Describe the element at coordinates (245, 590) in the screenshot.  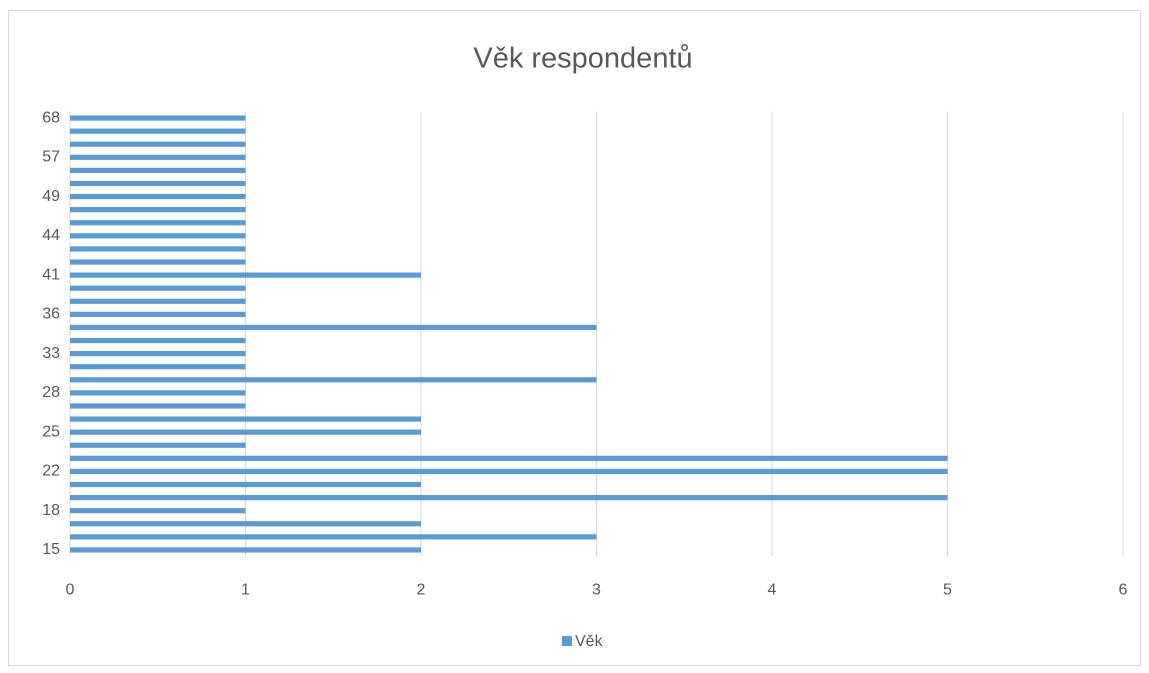
I see `x-tick-label: 1` at that location.